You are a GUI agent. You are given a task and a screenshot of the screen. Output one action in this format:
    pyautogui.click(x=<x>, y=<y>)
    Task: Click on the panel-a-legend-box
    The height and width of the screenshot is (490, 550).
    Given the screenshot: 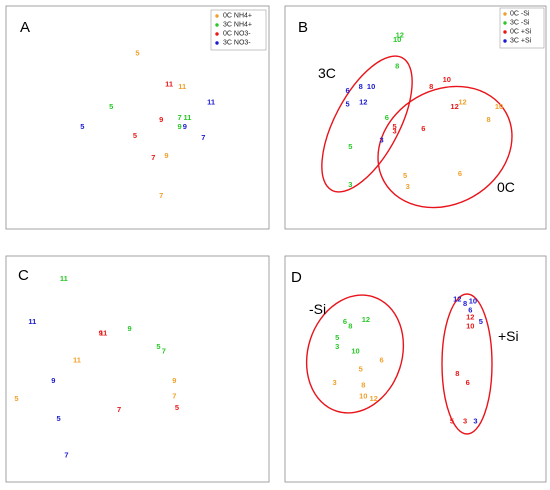 What is the action you would take?
    pyautogui.click(x=238, y=30)
    